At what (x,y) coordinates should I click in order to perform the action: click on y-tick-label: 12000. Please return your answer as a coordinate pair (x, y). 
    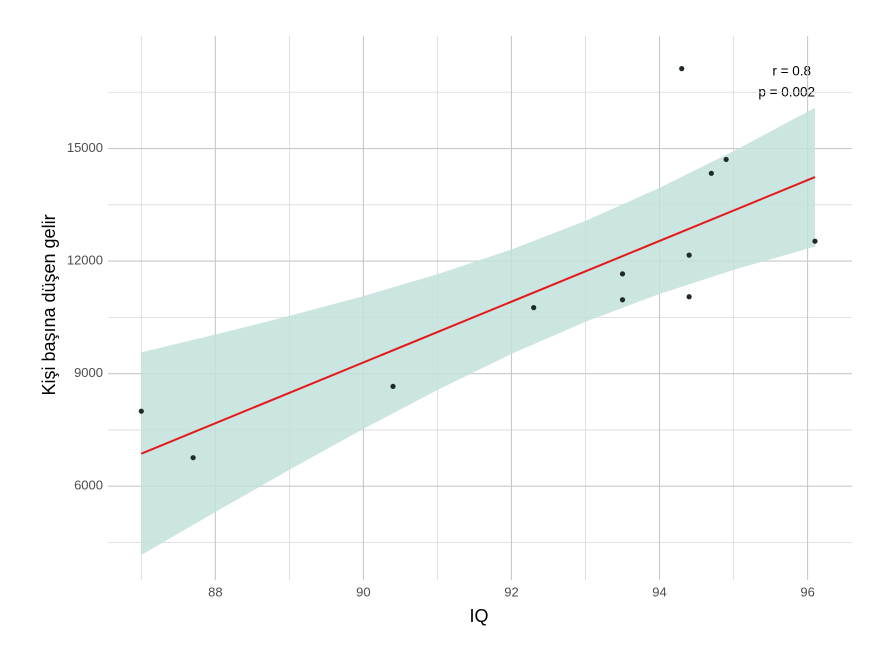
    Looking at the image, I should click on (85, 260).